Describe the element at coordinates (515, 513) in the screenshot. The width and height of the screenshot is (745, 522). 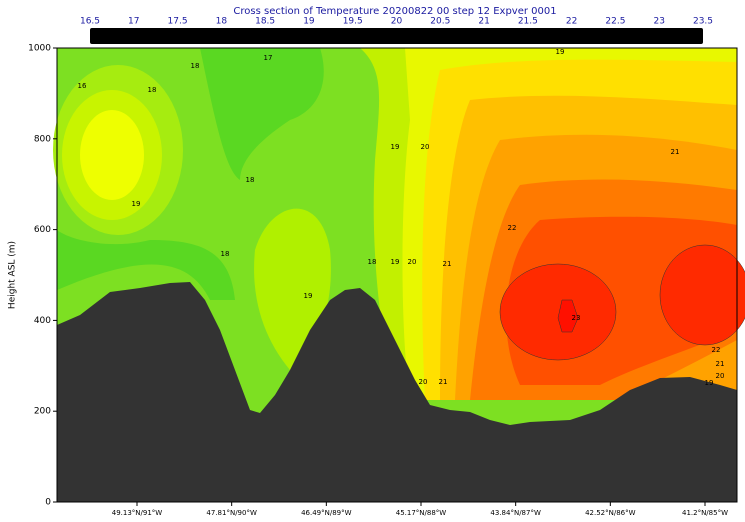
I see `x-tick-label: 43.84°N/87°W` at that location.